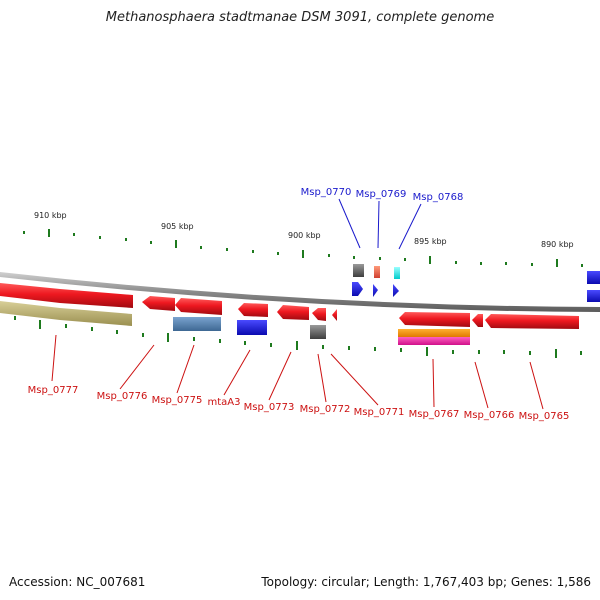 The width and height of the screenshot is (600, 600). I want to click on gene-block-msp0768, so click(397, 273).